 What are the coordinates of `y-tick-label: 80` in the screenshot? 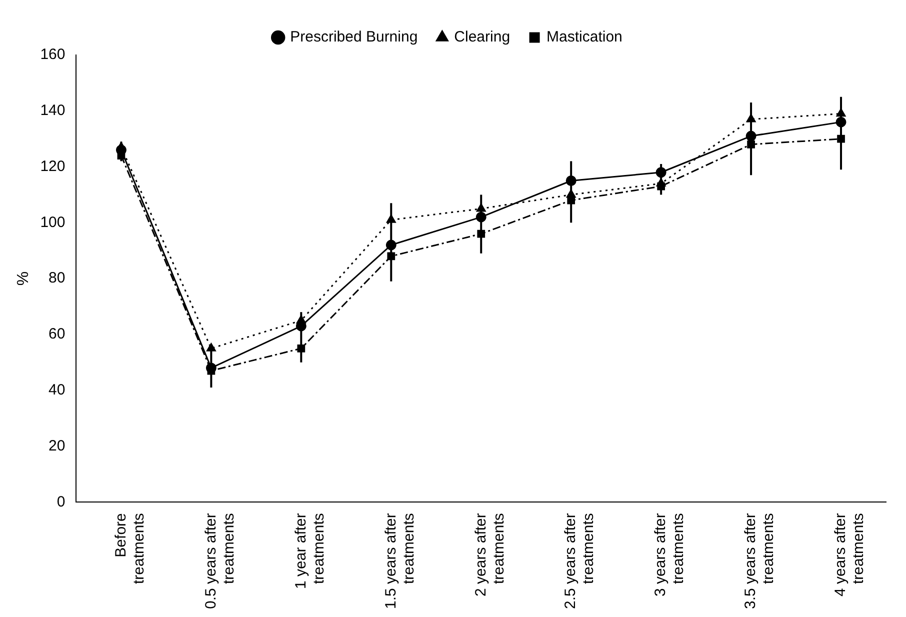 It's located at (57, 278).